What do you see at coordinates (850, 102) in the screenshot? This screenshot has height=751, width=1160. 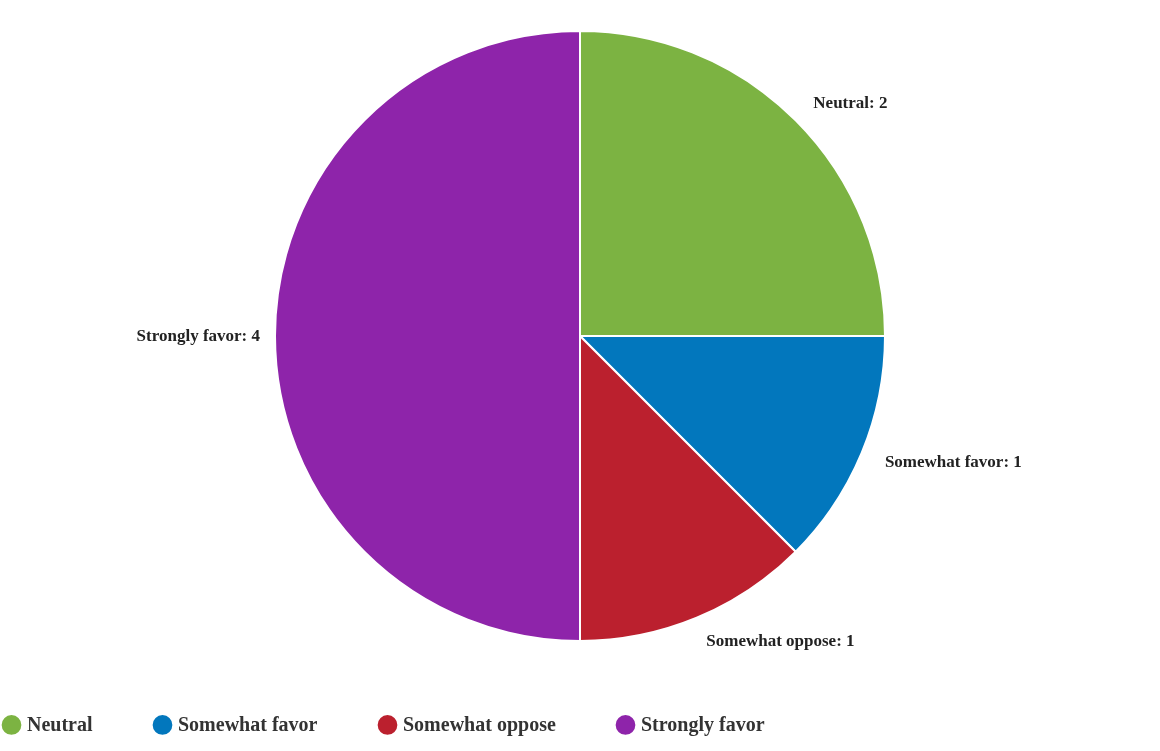 I see `data-label: Neutral: 2` at bounding box center [850, 102].